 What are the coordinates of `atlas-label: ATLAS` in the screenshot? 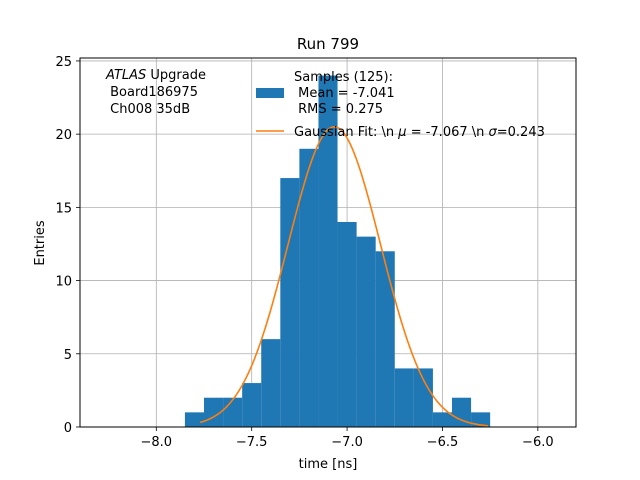 It's located at (125, 75).